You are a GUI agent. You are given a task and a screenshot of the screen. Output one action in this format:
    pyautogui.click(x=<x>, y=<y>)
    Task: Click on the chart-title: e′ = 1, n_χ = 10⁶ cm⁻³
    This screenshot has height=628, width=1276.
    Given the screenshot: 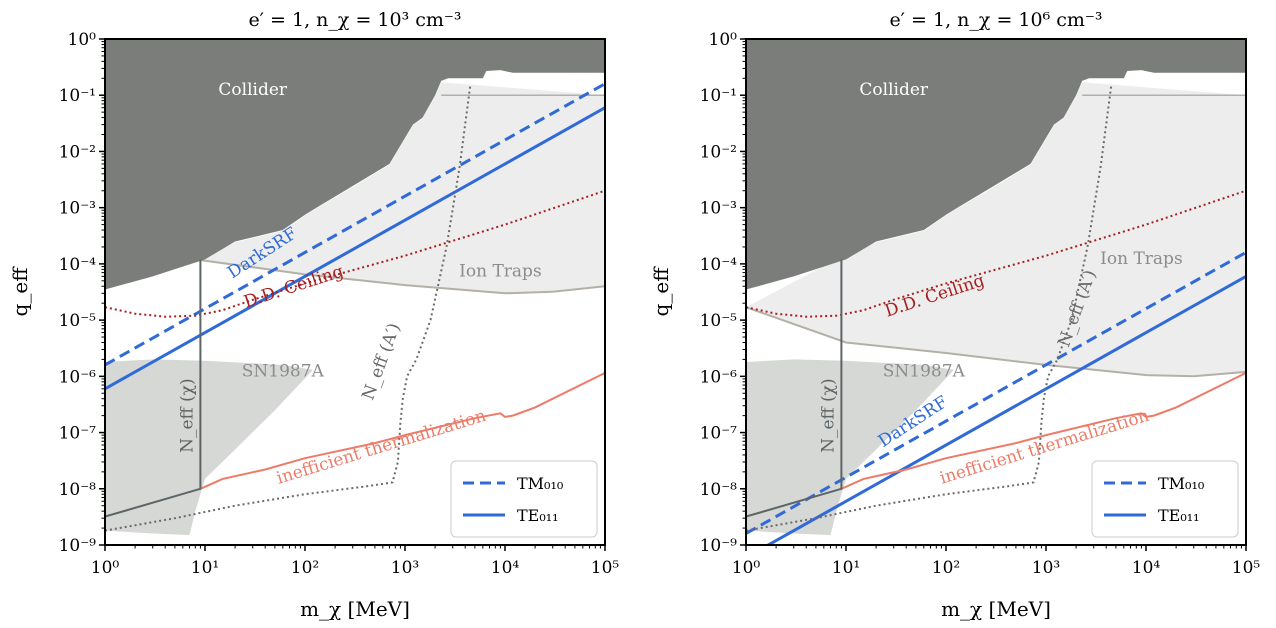 What is the action you would take?
    pyautogui.click(x=995, y=20)
    